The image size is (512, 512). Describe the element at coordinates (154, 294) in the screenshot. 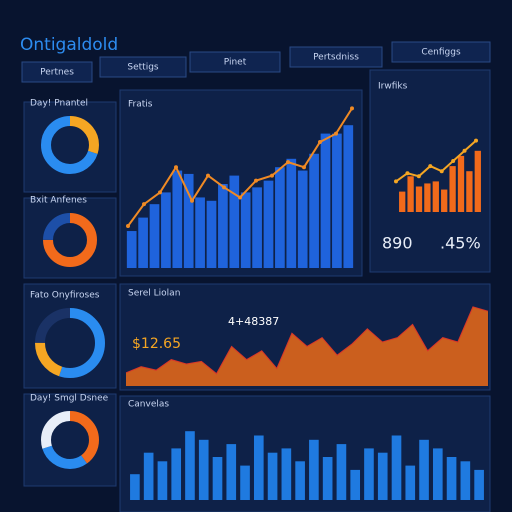

I see `panel-title: Serel Liolan` at that location.